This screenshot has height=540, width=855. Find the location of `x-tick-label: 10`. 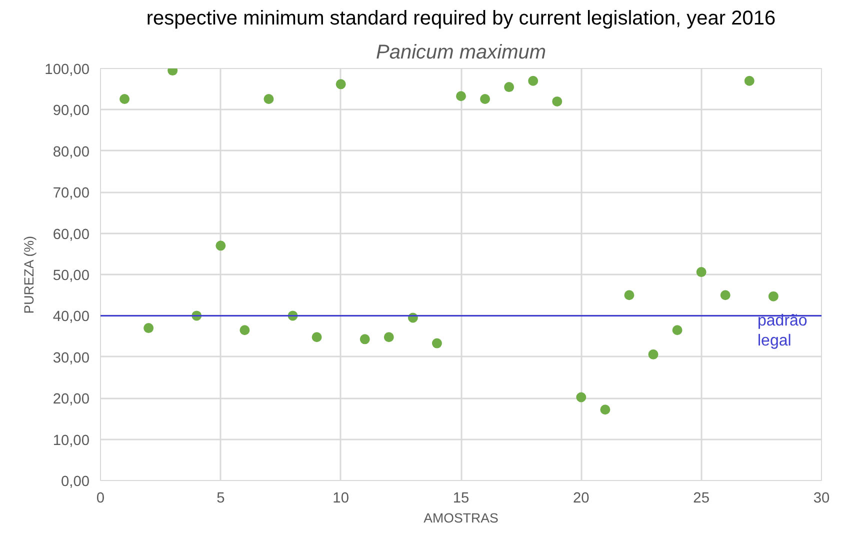

x-tick-label: 10 is located at coordinates (340, 498).